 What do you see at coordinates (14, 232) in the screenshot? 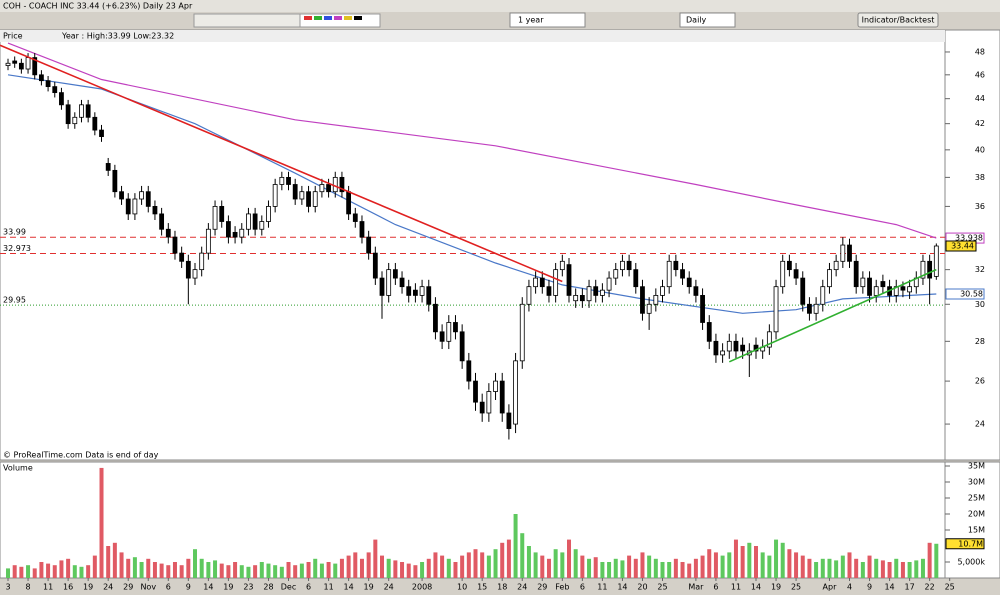
I see `level-label: 33.99` at bounding box center [14, 232].